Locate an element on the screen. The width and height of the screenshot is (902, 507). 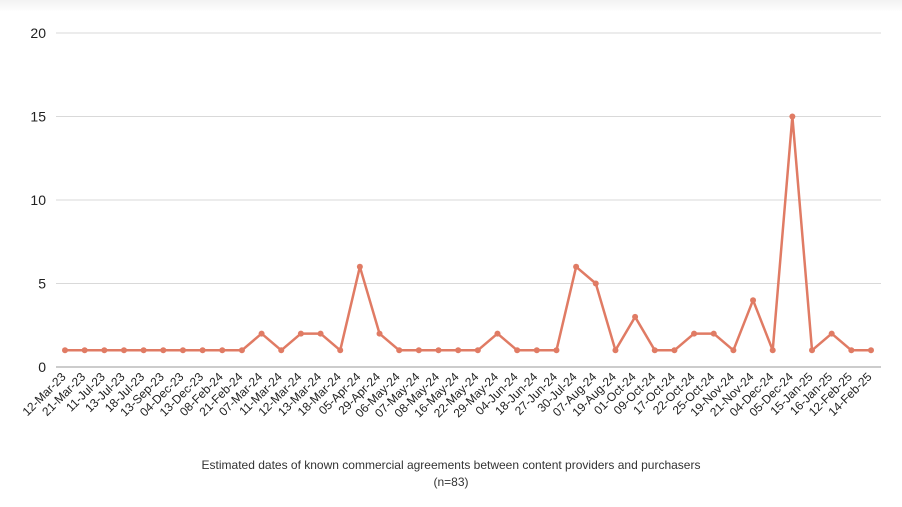
y-tick-label: 10 is located at coordinates (38, 200).